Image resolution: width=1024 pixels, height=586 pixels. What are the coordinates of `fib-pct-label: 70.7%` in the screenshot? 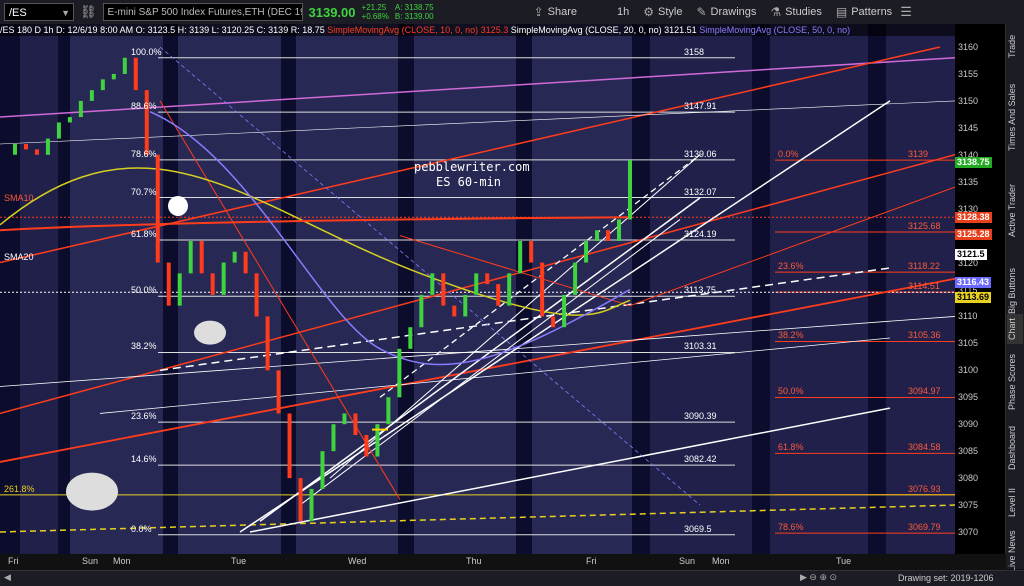 It's located at (144, 191).